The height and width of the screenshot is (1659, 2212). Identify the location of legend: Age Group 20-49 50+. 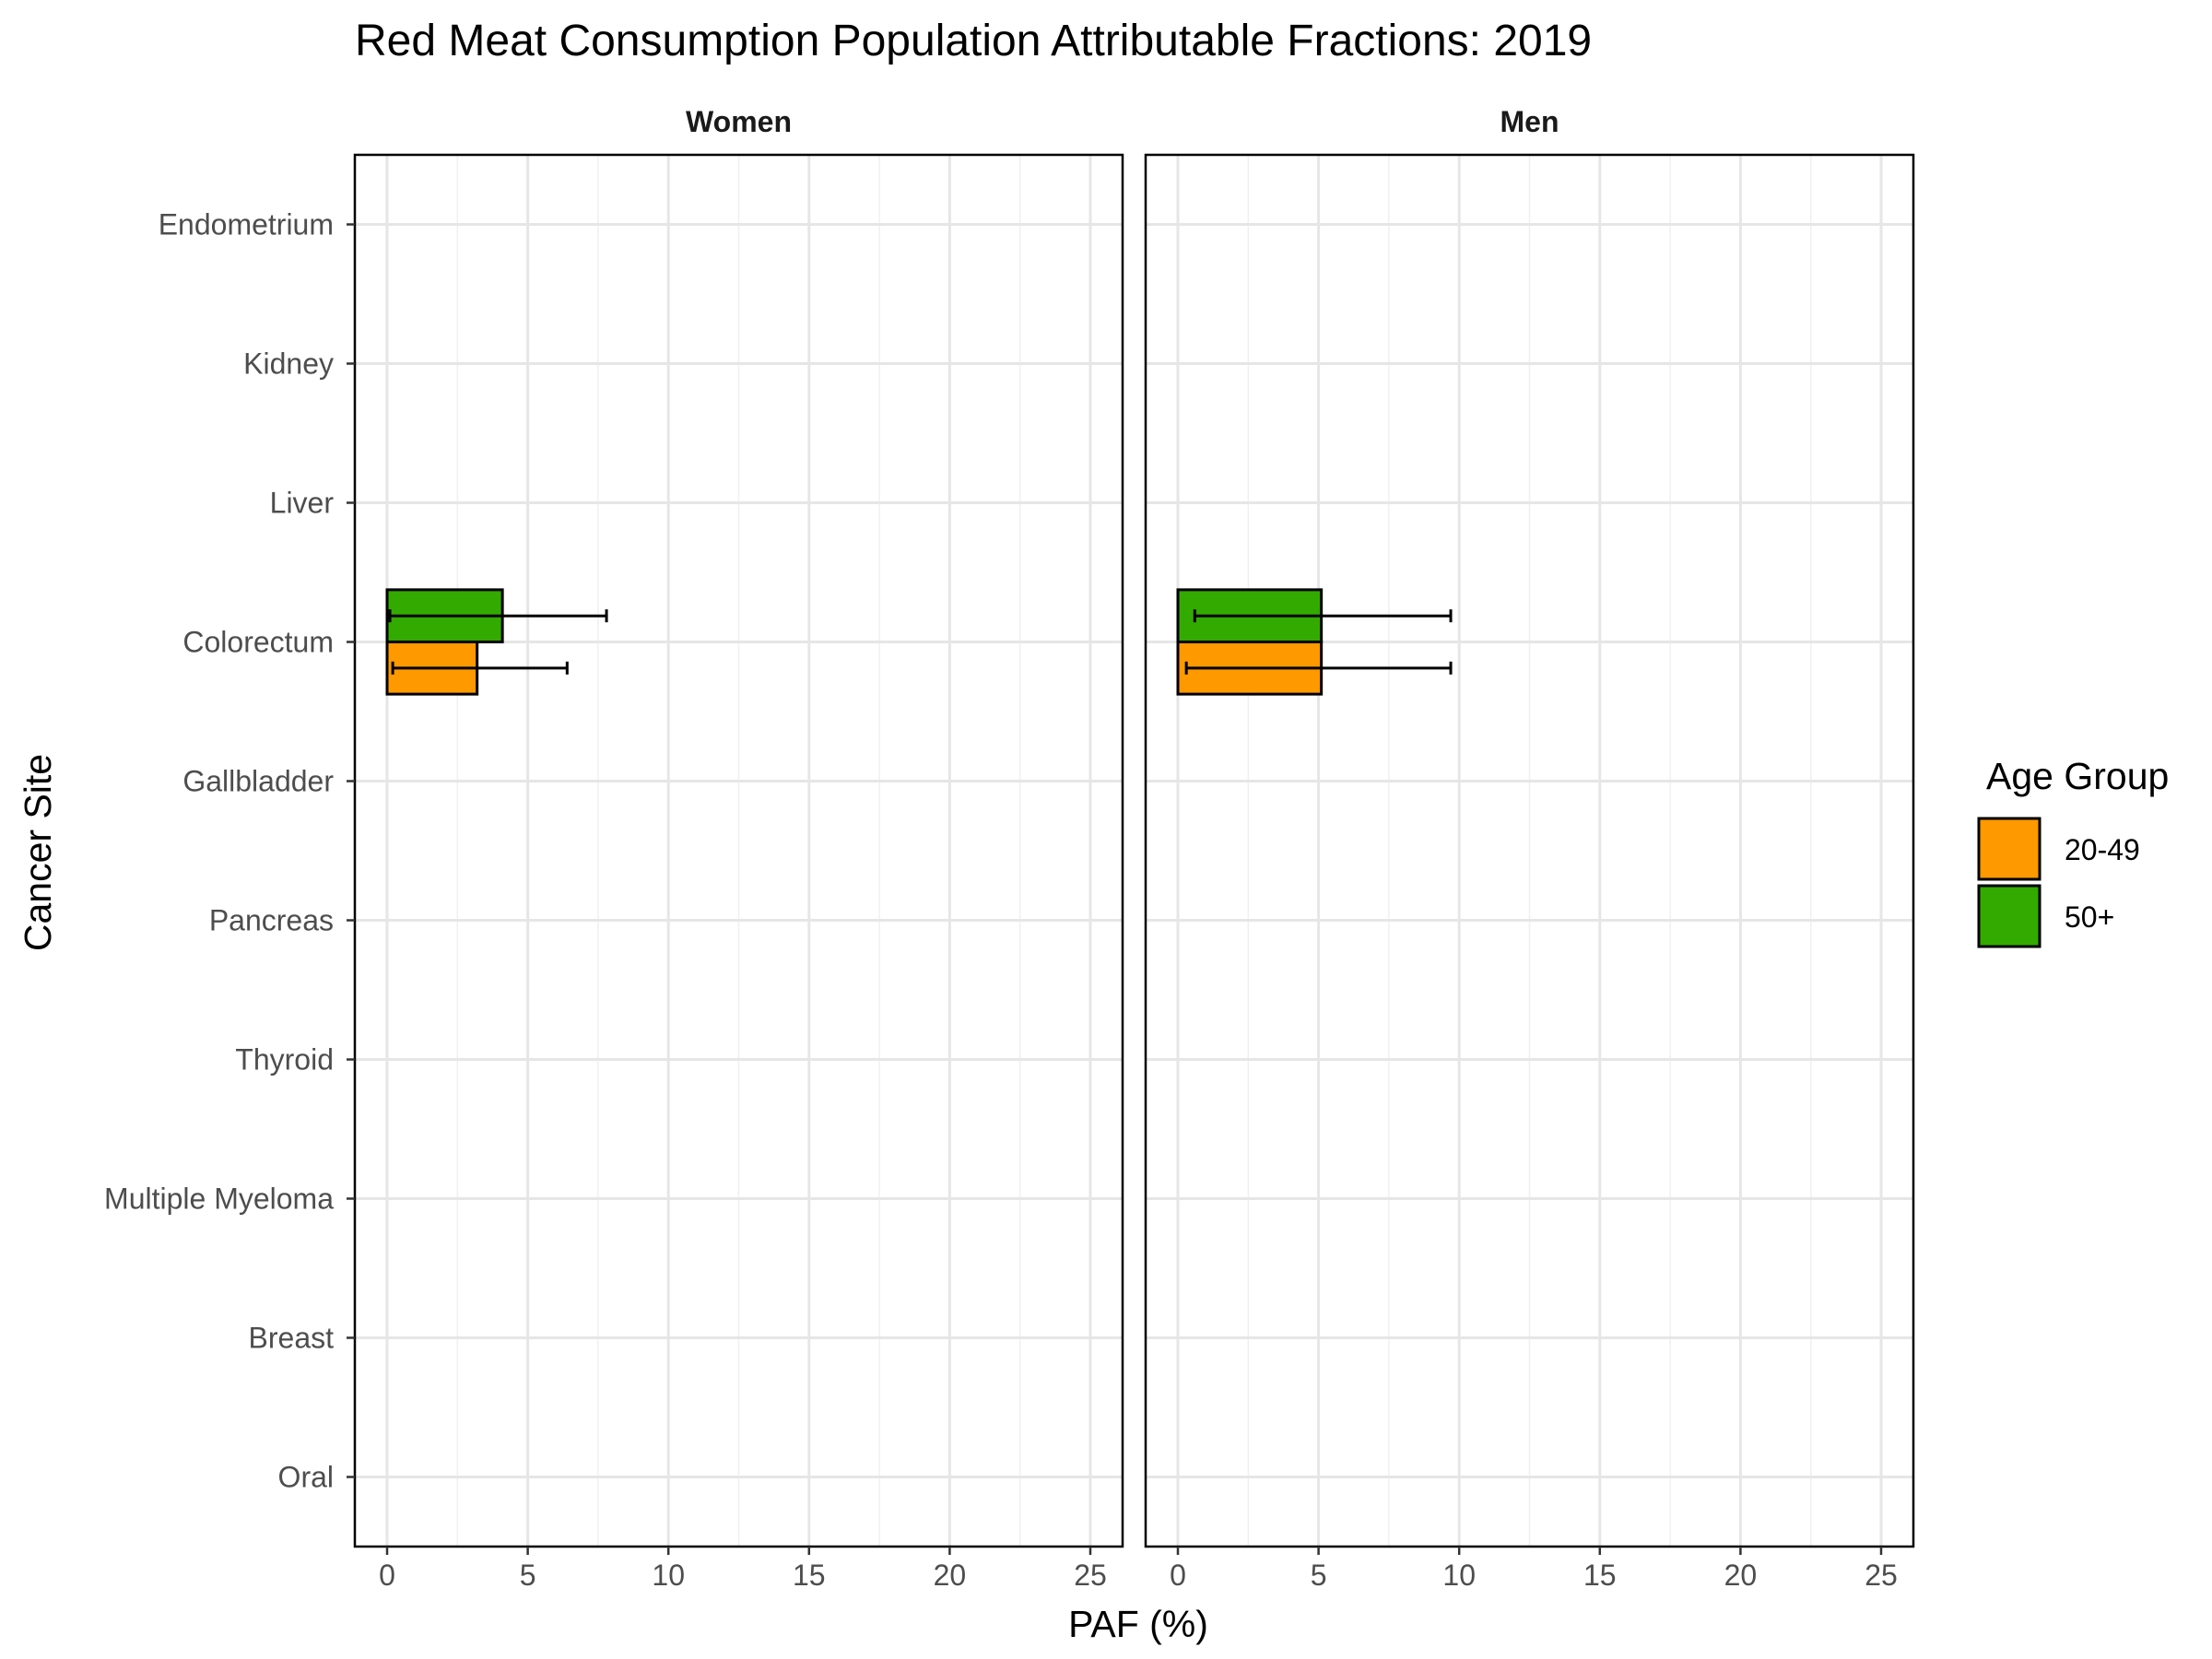
(2073, 851).